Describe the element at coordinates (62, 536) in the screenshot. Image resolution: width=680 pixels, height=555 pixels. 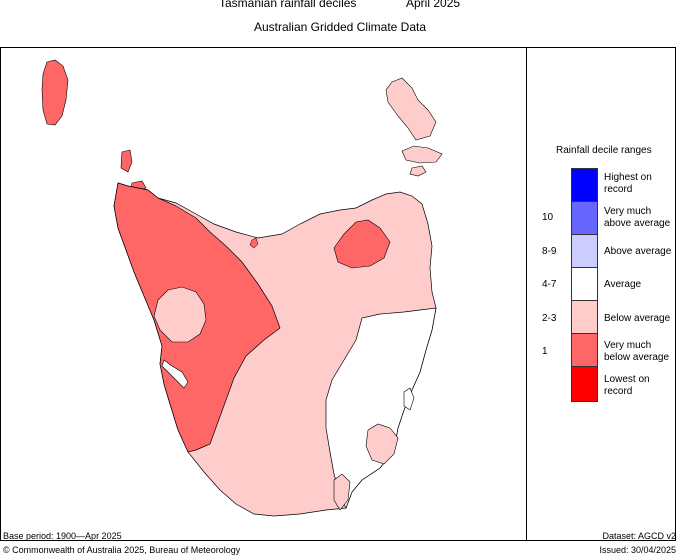
I see `base-period: Base period: 1900—Apr 2025` at that location.